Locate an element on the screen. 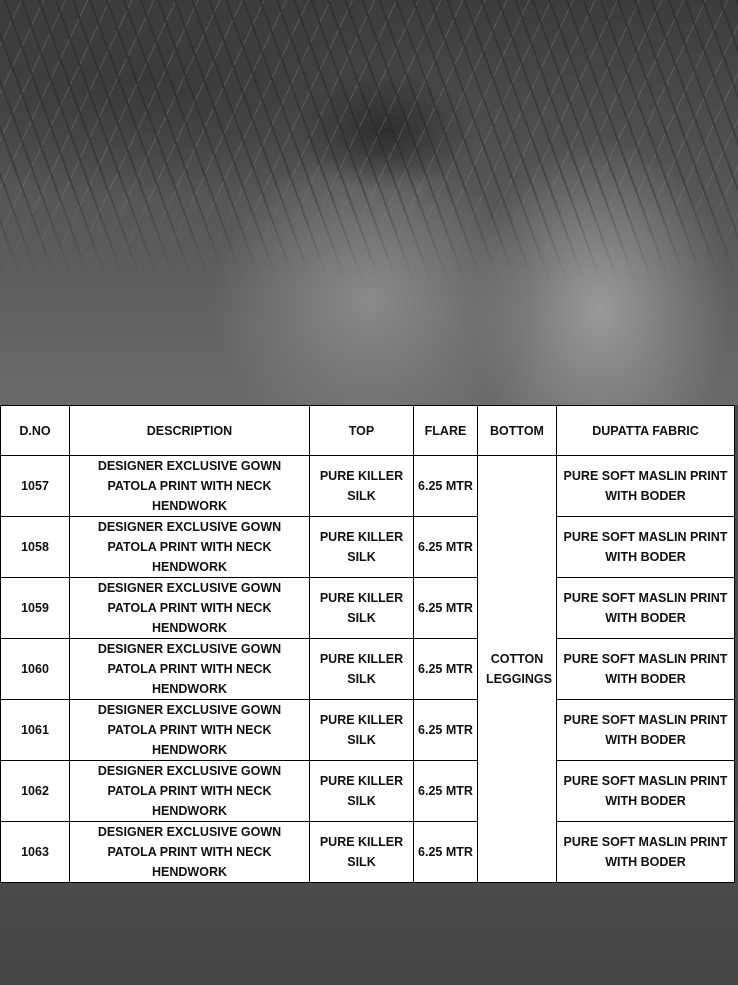 This screenshot has height=985, width=738. cell-bottom-shared: COTTON LEGGINGS is located at coordinates (517, 669).